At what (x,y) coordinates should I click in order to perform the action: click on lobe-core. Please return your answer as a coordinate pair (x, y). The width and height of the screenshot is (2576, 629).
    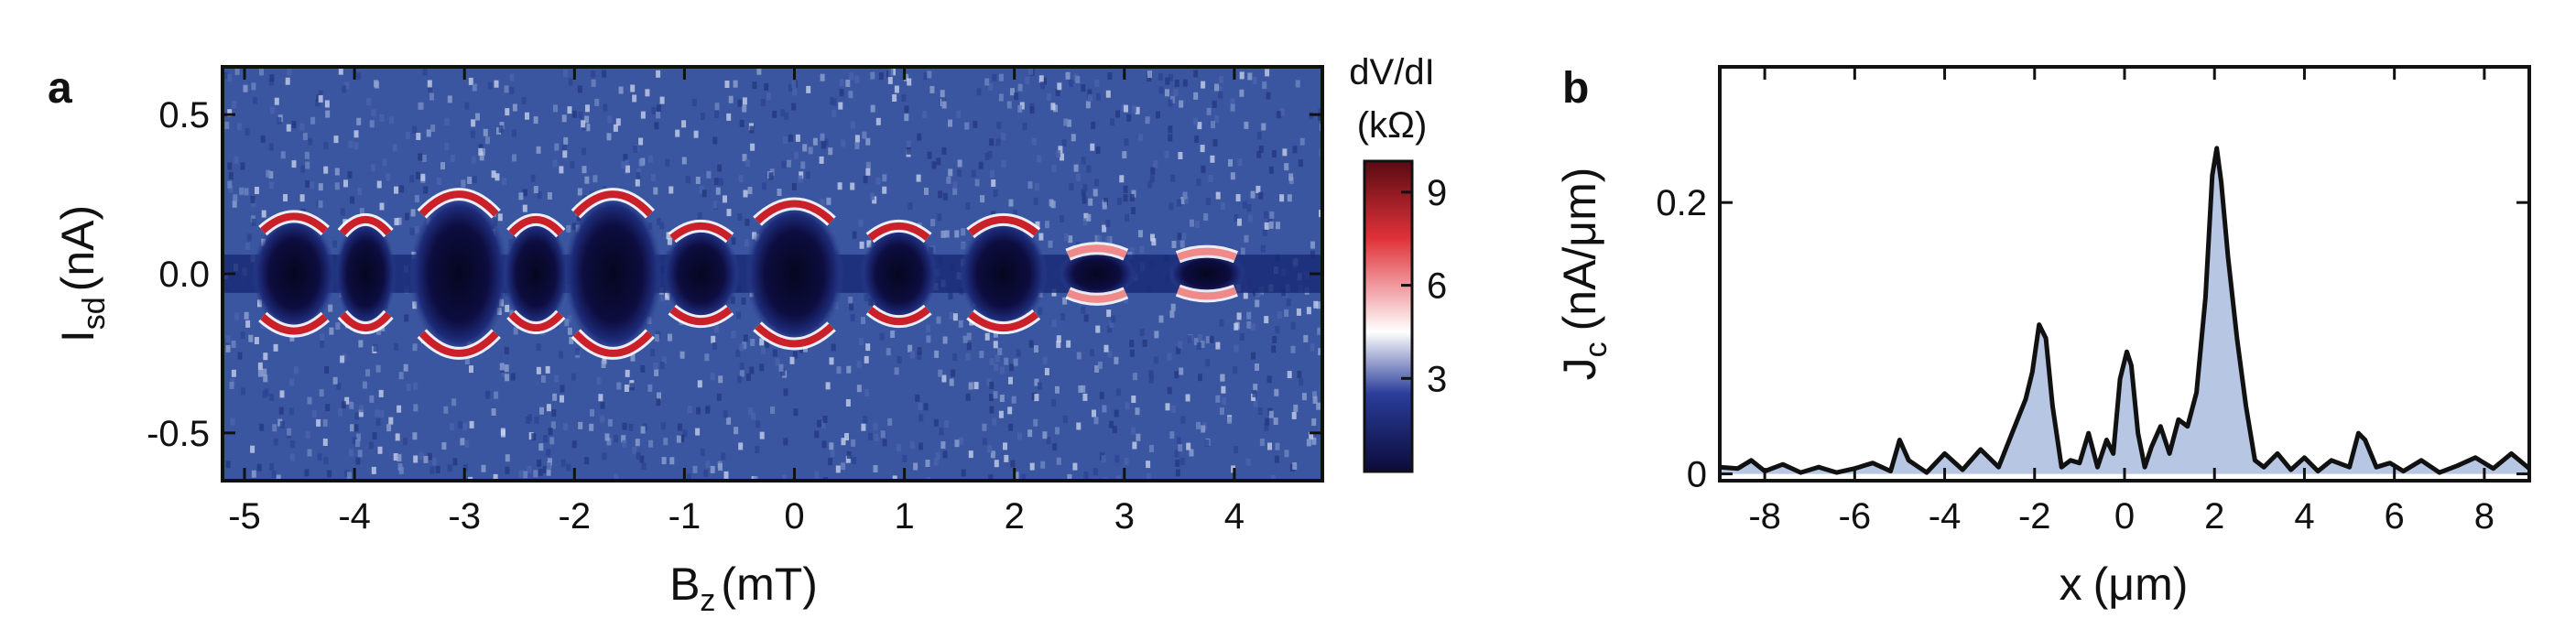
    Looking at the image, I should click on (613, 273).